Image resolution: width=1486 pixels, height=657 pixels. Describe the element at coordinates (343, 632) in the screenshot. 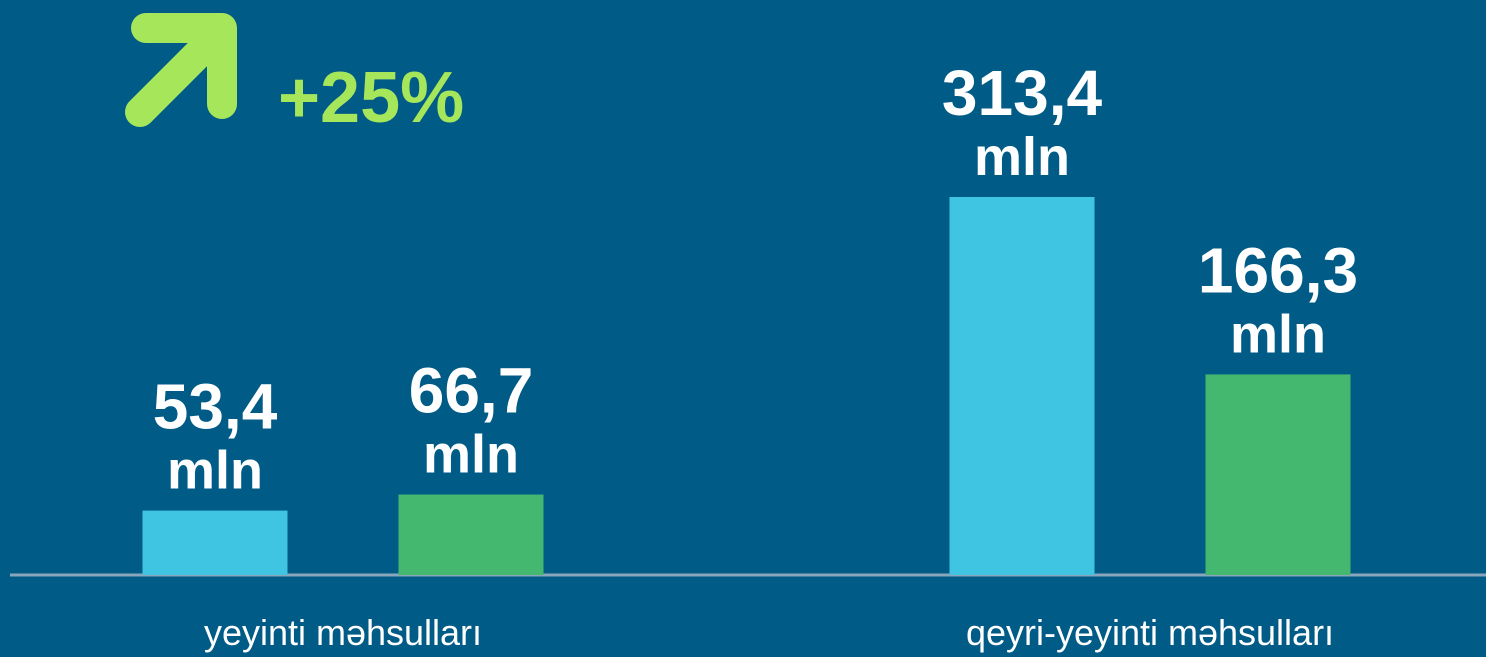

I see `category-label: yeyinti məhsulları` at that location.